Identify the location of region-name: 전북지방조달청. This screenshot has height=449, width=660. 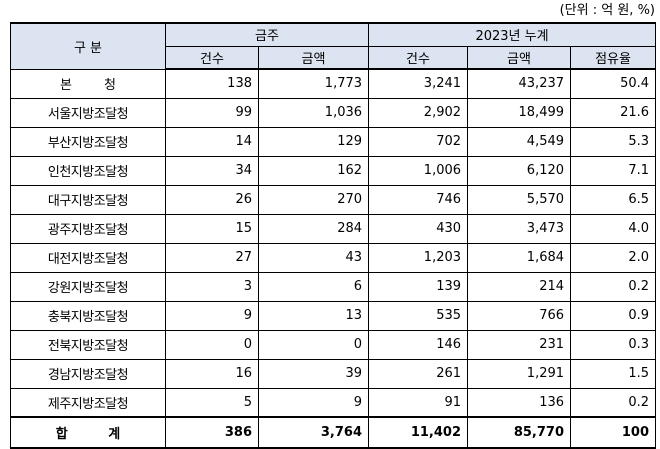
(88, 344).